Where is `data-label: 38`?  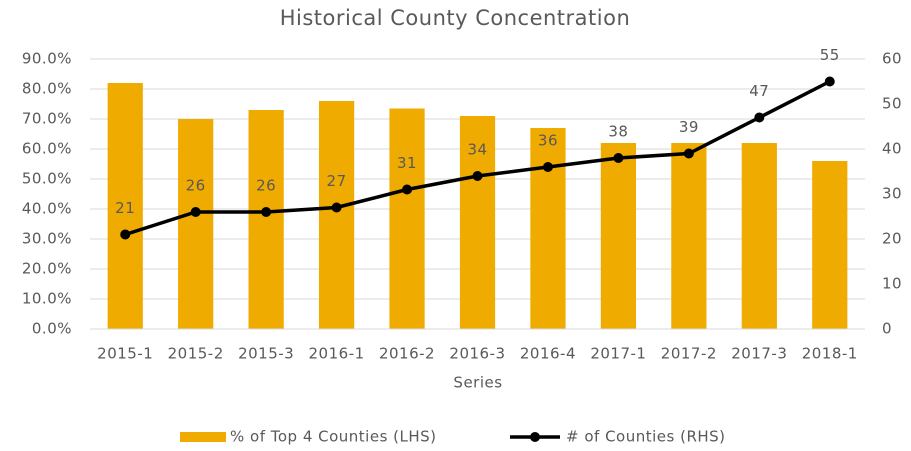 data-label: 38 is located at coordinates (618, 132).